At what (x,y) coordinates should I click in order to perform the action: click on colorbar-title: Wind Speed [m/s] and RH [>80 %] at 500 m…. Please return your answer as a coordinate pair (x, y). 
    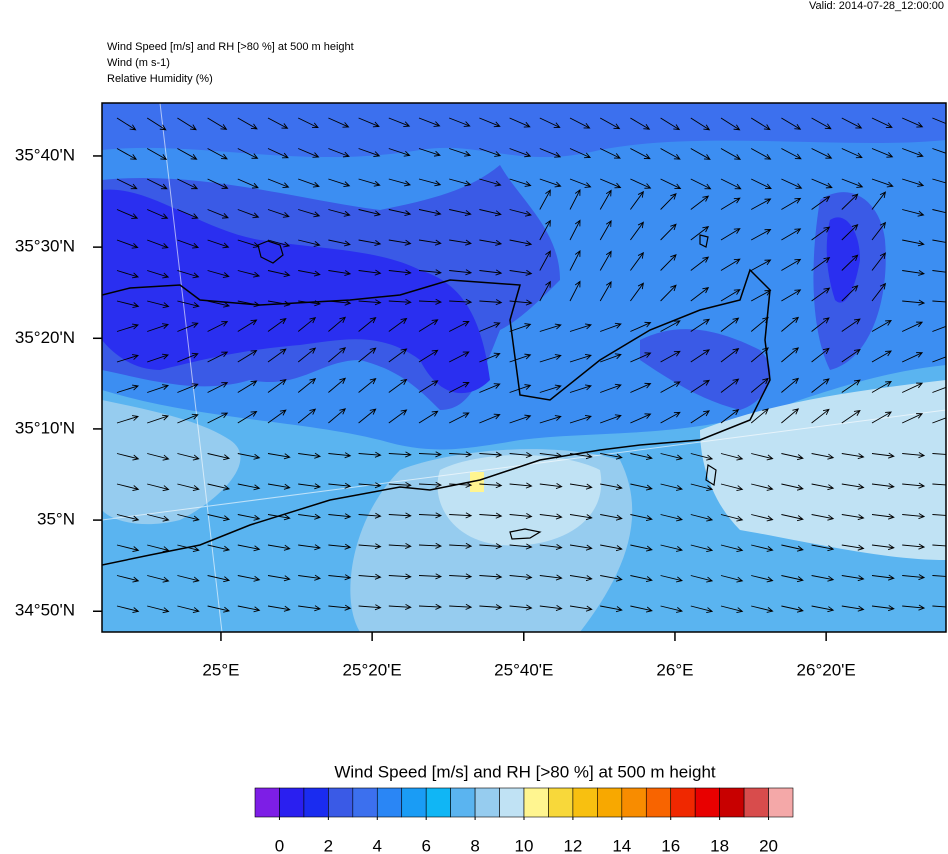
    Looking at the image, I should click on (525, 771).